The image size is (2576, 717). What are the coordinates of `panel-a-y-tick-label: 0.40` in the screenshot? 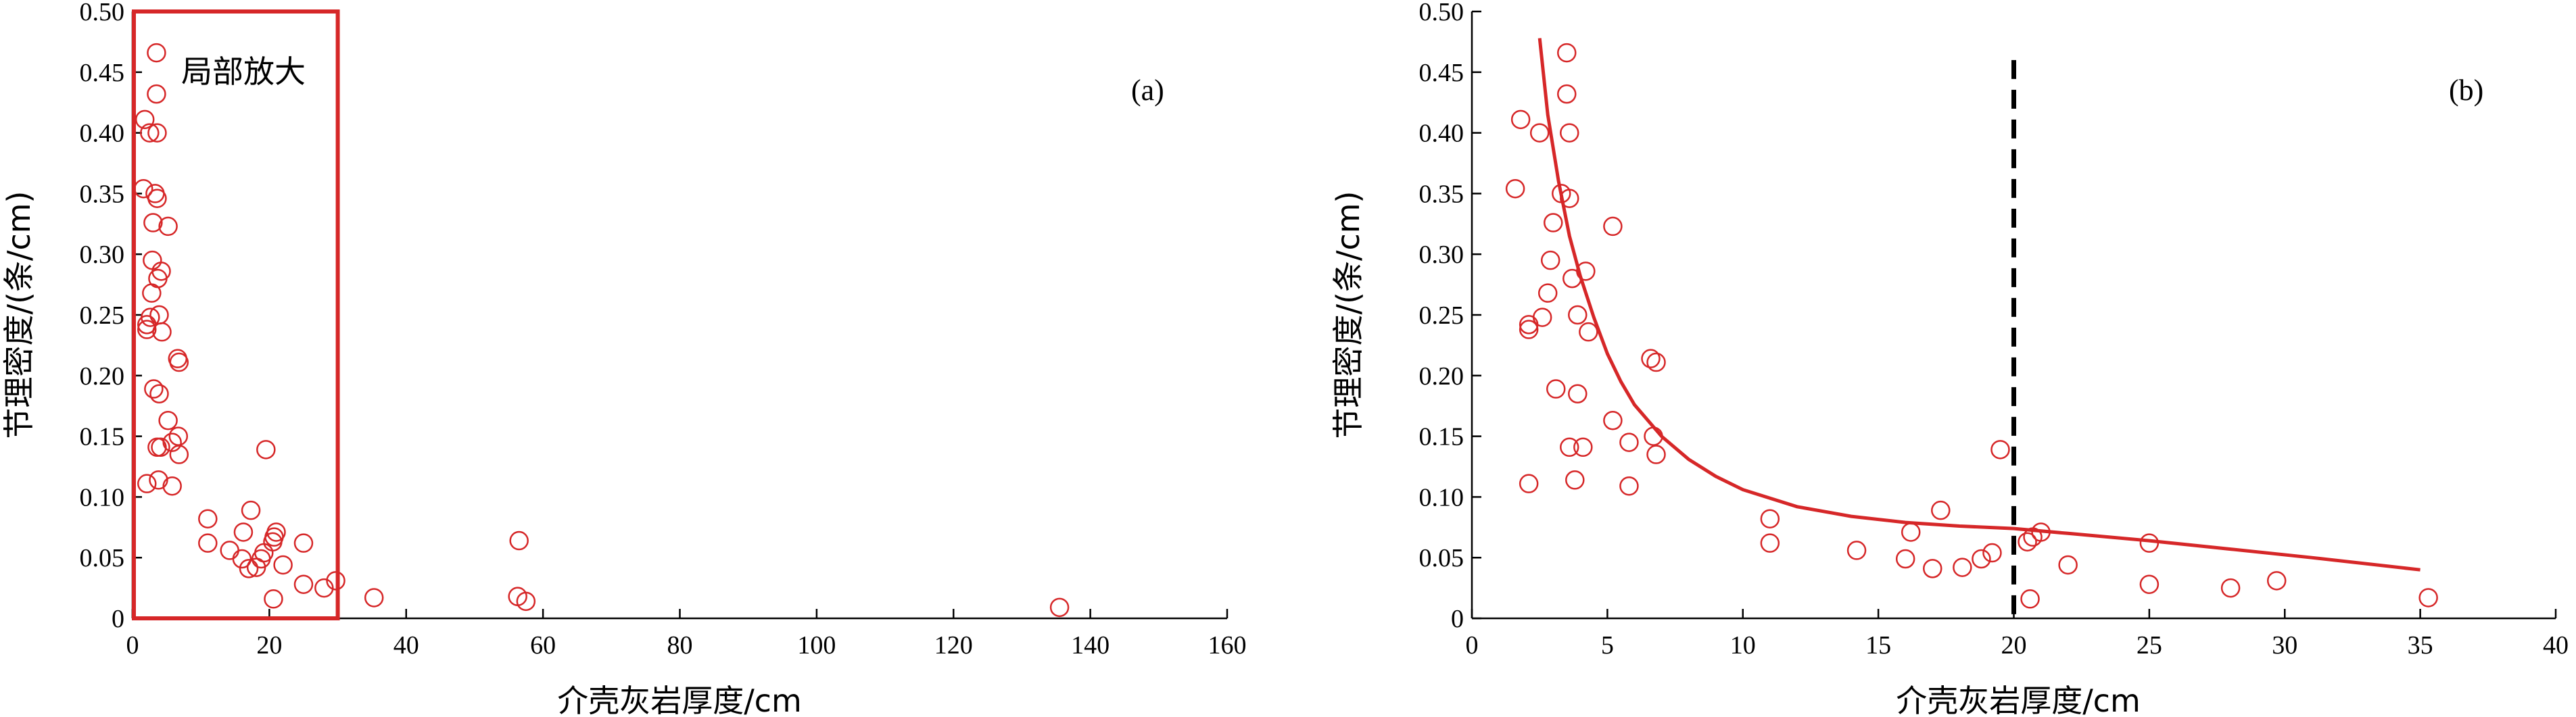 It's located at (102, 134).